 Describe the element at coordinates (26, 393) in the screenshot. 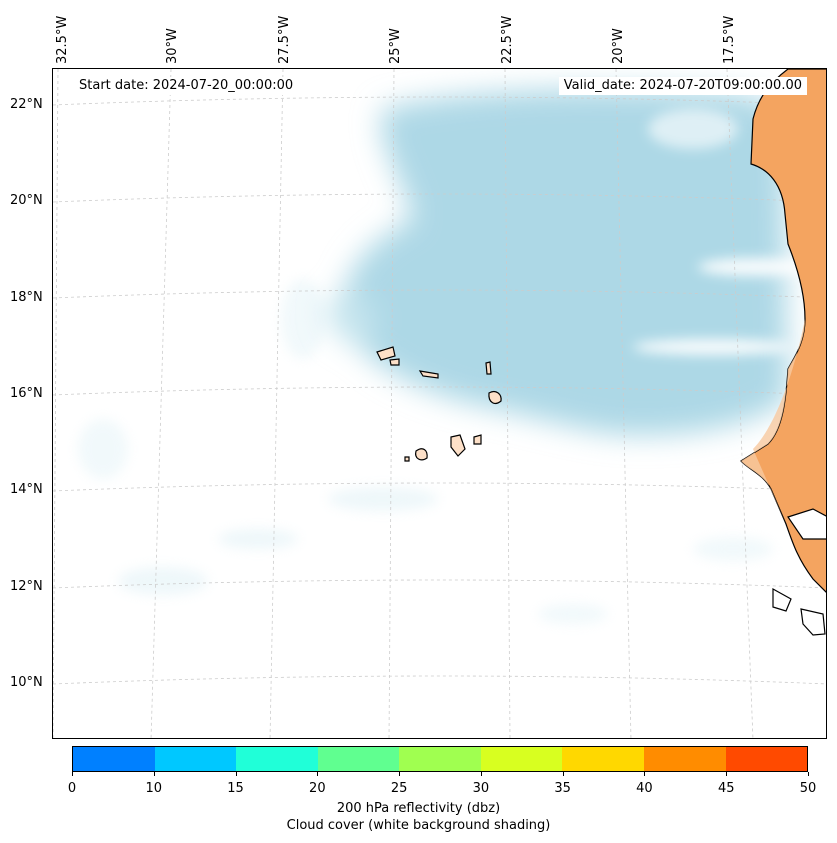

I see `lat-label-16n: 16°N` at that location.